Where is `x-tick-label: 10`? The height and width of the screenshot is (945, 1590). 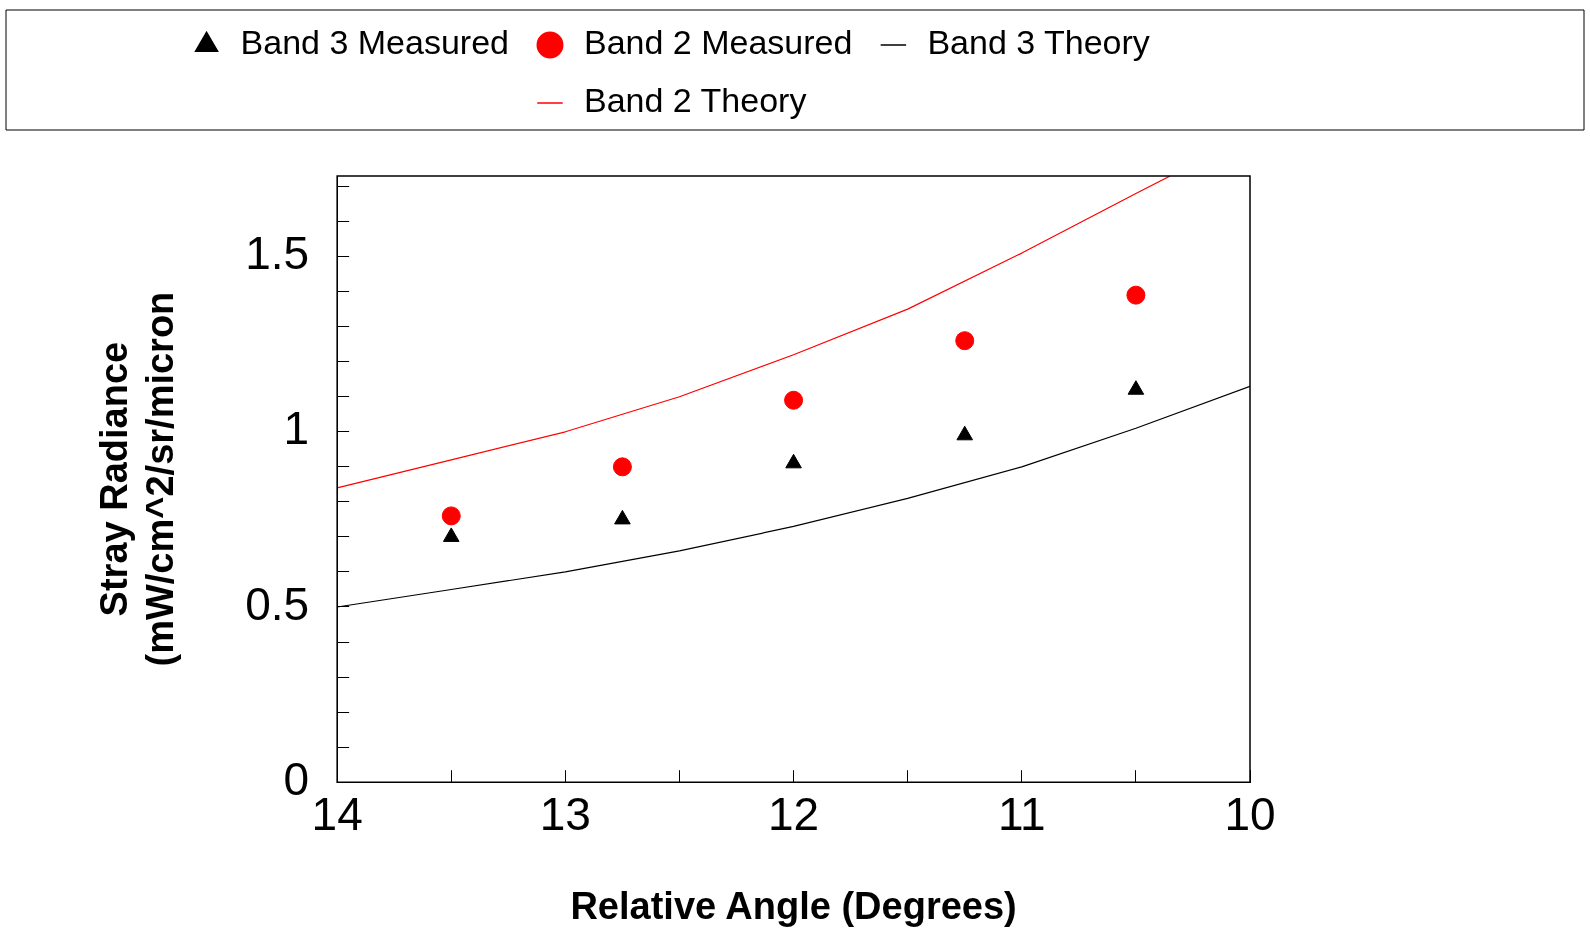
x-tick-label: 10 is located at coordinates (1250, 814).